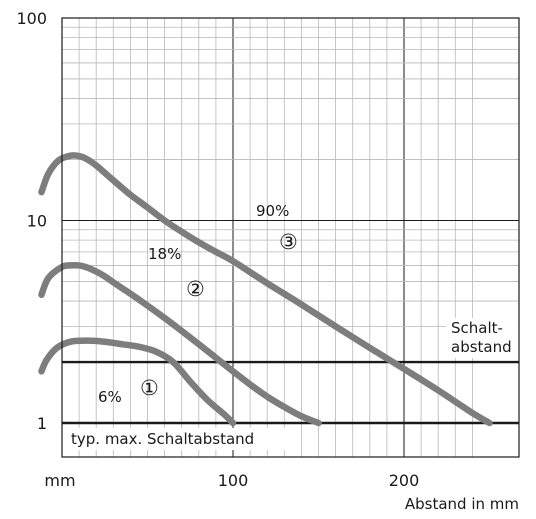  What do you see at coordinates (198, 304) in the screenshot?
I see `curve-labels: 6% ① 18% ② 90% ③` at bounding box center [198, 304].